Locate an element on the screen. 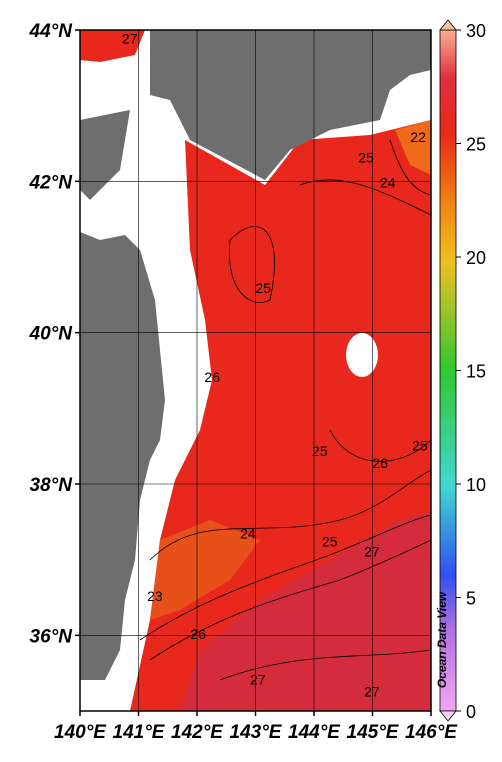  colorbar-label: 25 is located at coordinates (476, 145).